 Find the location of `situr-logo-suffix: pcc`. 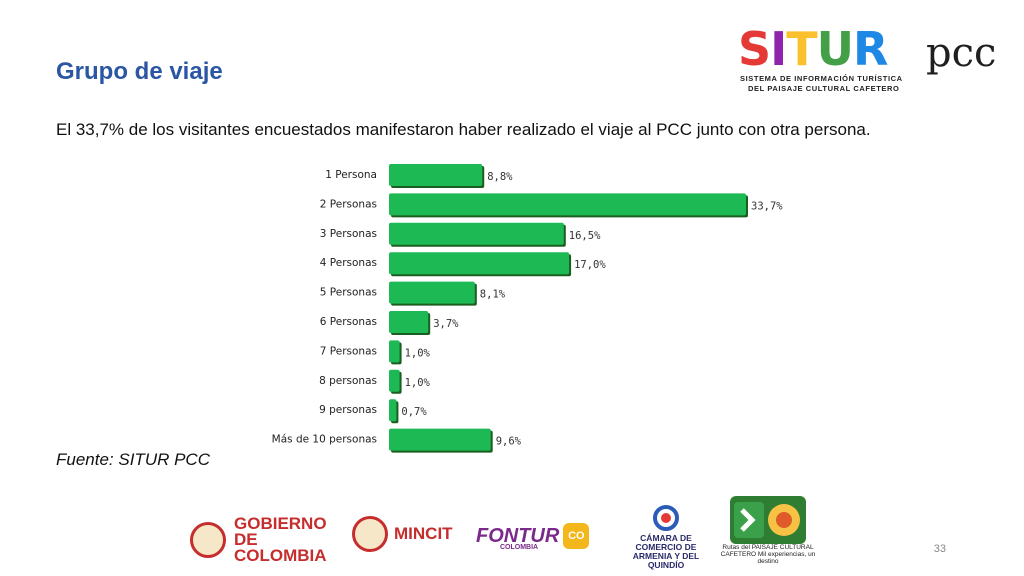

situr-logo-suffix: pcc is located at coordinates (961, 53).